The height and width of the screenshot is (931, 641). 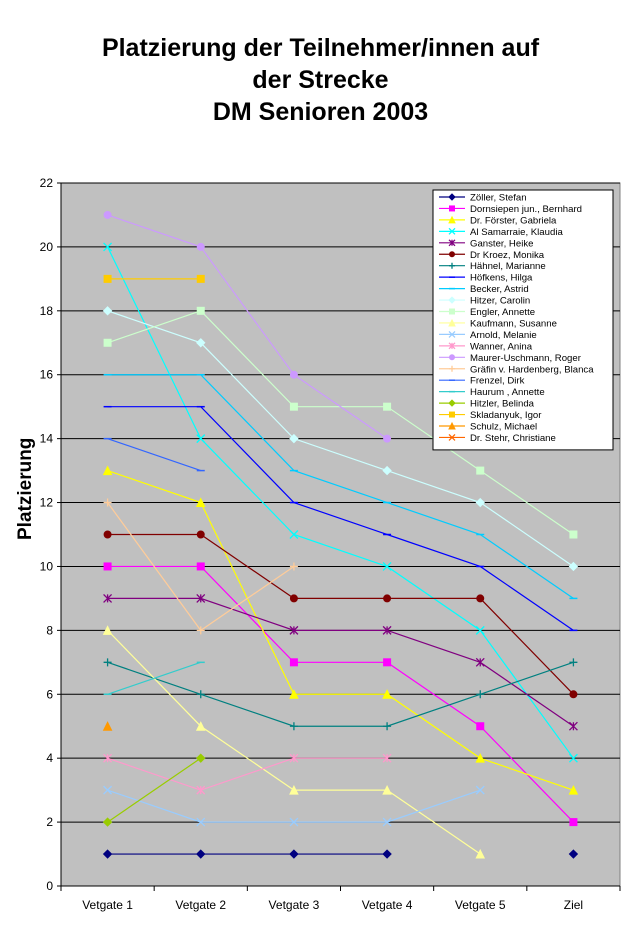 What do you see at coordinates (498, 323) in the screenshot?
I see `legend-item: Kaufmann, Susanne` at bounding box center [498, 323].